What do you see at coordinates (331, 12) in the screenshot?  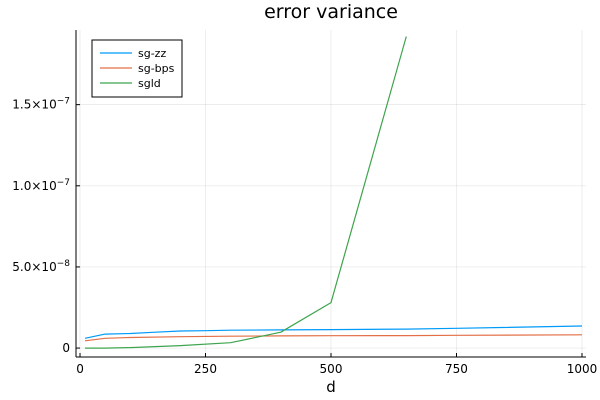 I see `chart-title: error variance` at bounding box center [331, 12].